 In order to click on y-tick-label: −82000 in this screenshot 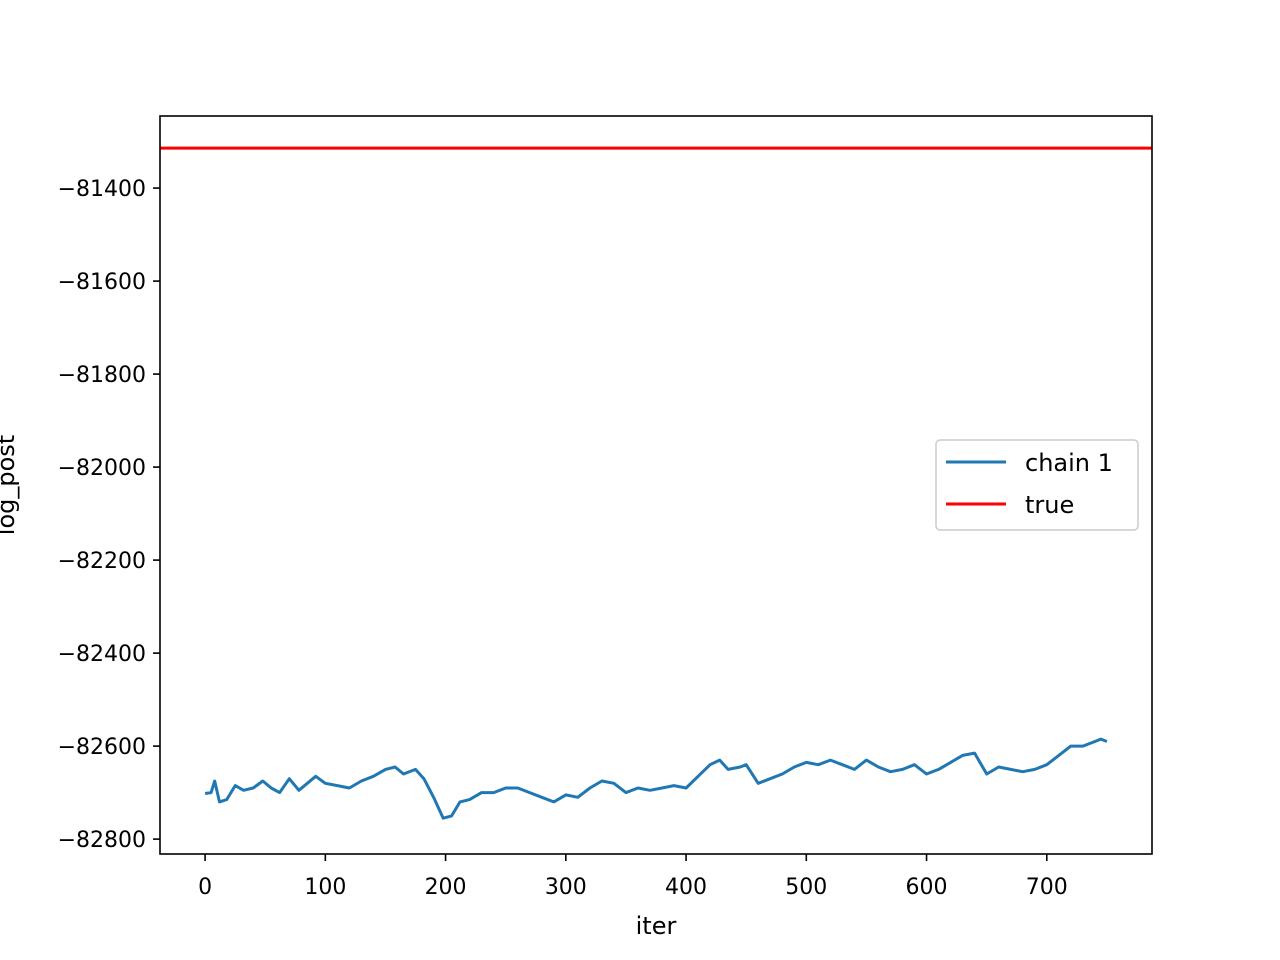, I will do `click(102, 468)`.